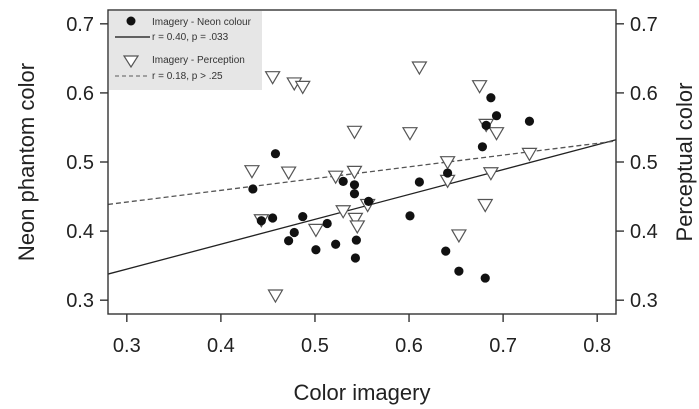  Describe the element at coordinates (80, 94) in the screenshot. I see `y-tick-label: 0.6` at that location.